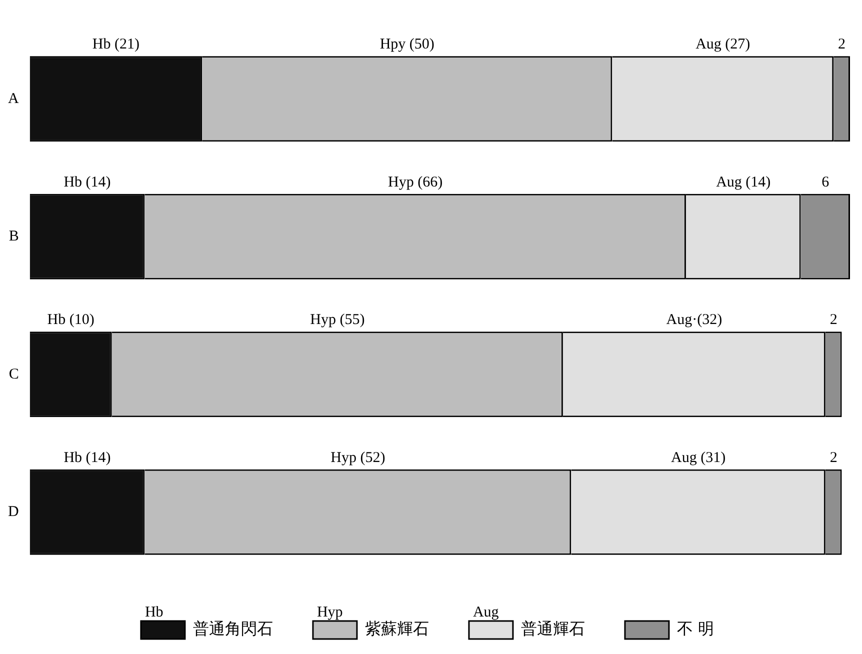  What do you see at coordinates (70, 320) in the screenshot?
I see `data-label: Hb (10)` at bounding box center [70, 320].